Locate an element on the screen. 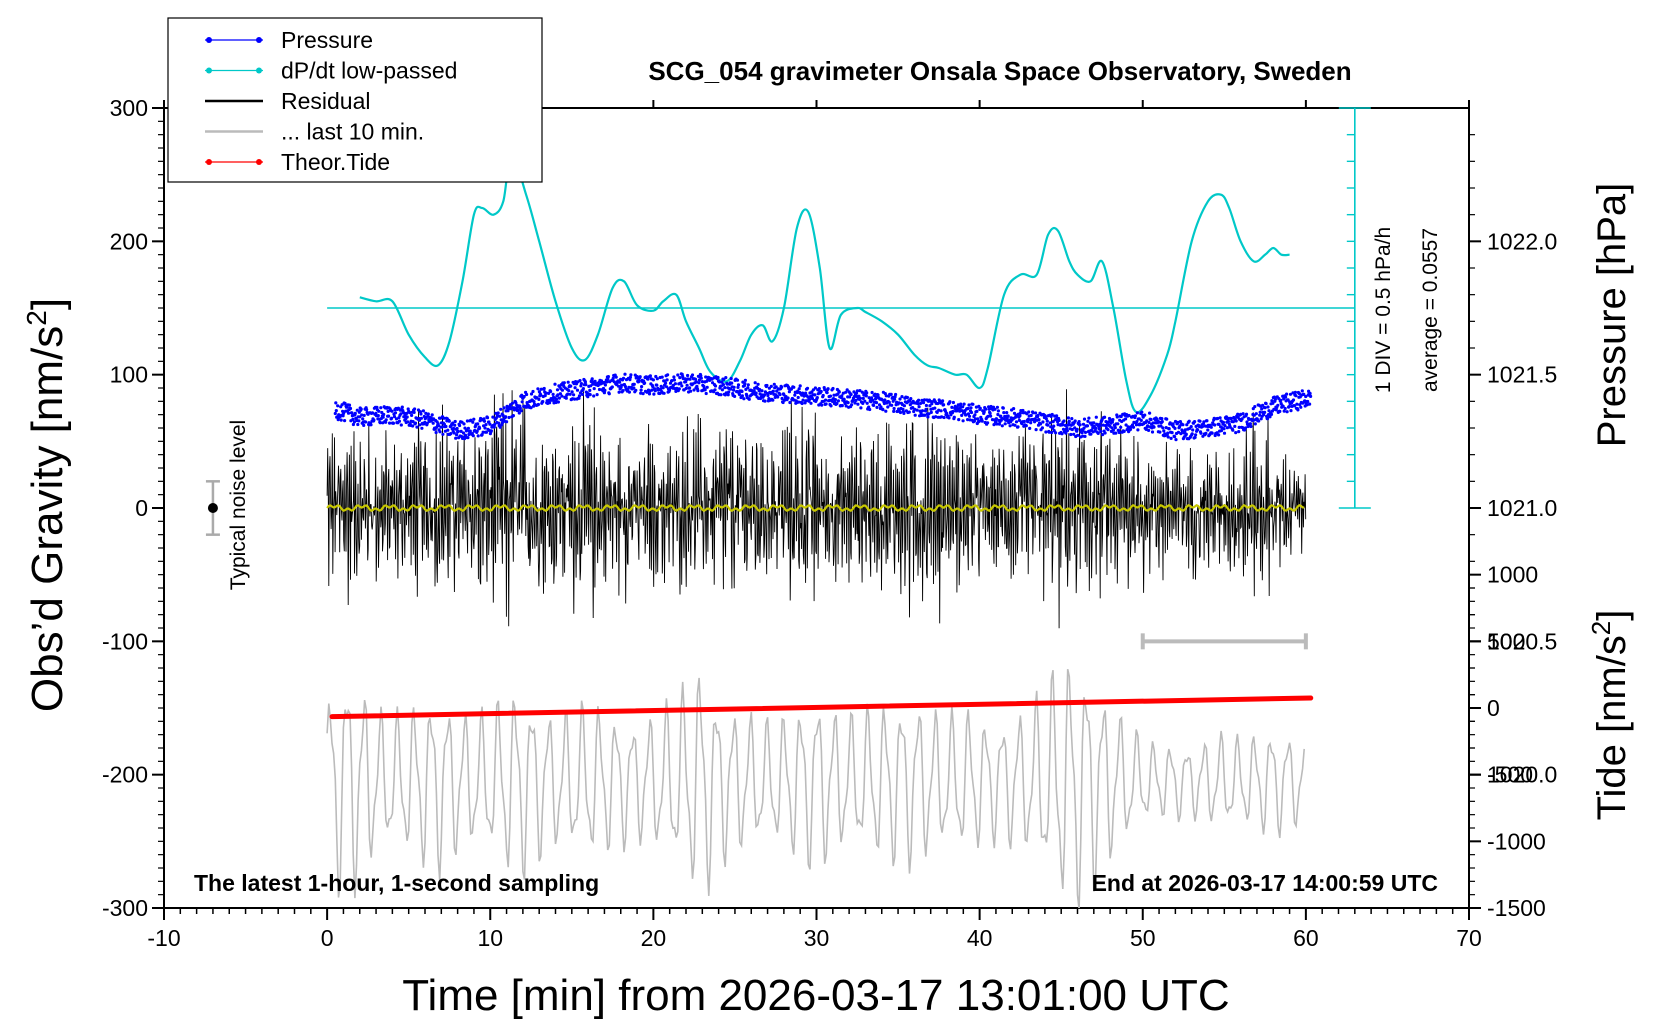  x-tick-label: 10 is located at coordinates (490, 938).